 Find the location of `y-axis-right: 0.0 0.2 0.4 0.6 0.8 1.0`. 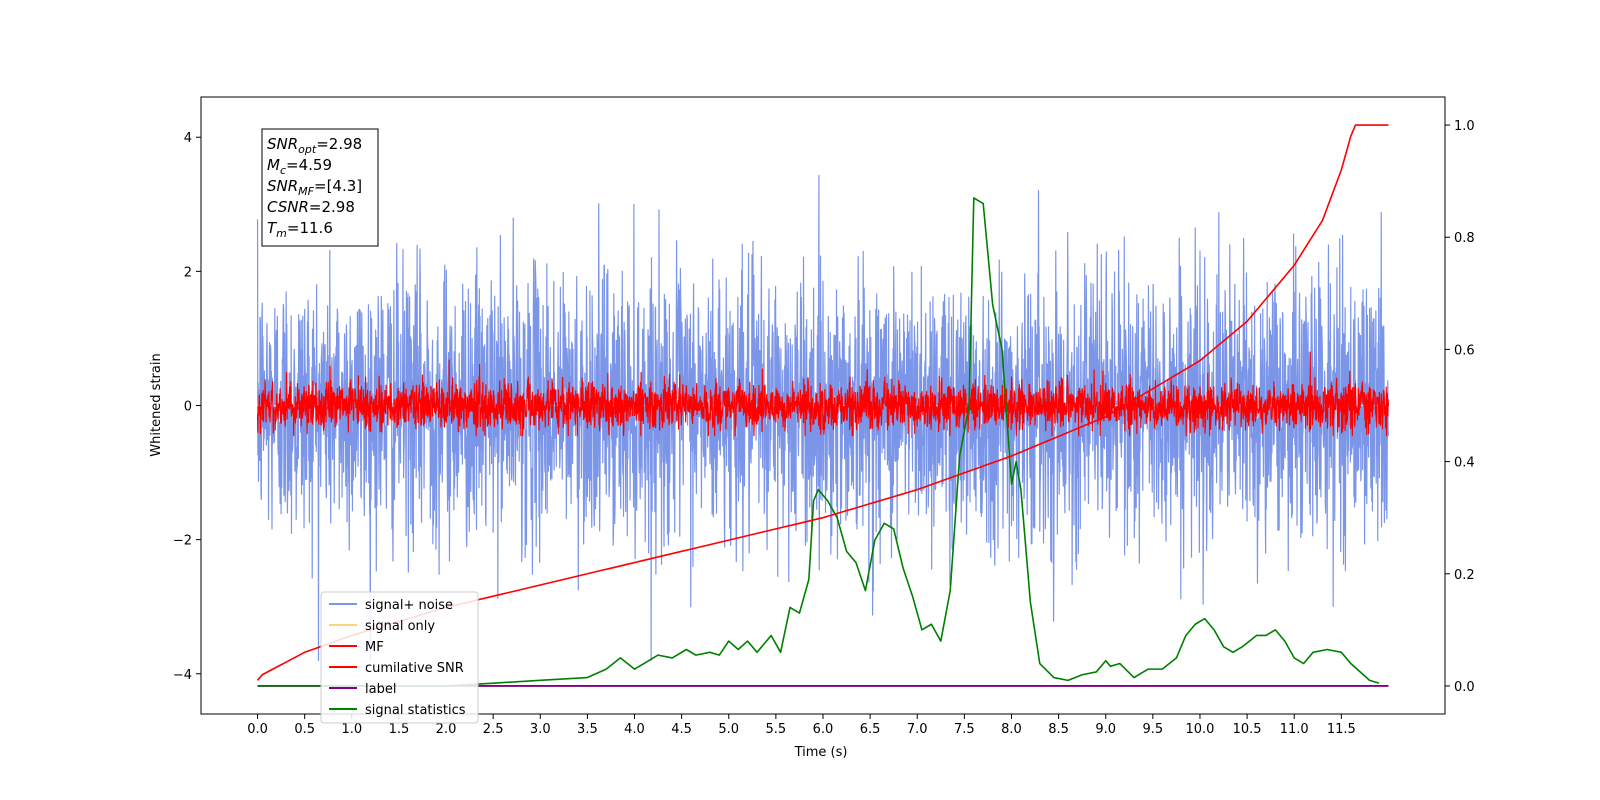

y-axis-right: 0.0 0.2 0.4 0.6 0.8 1.0 is located at coordinates (1460, 407).